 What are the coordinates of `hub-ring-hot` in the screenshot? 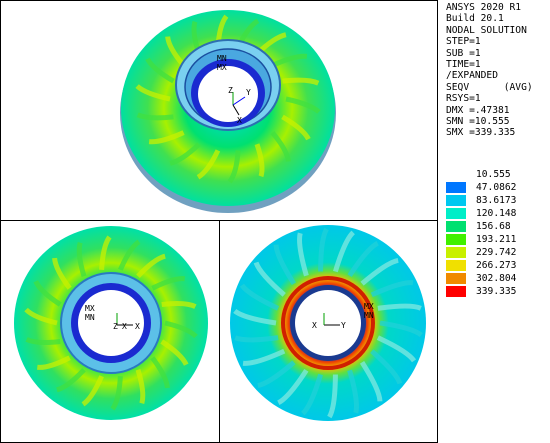 It's located at (328, 323).